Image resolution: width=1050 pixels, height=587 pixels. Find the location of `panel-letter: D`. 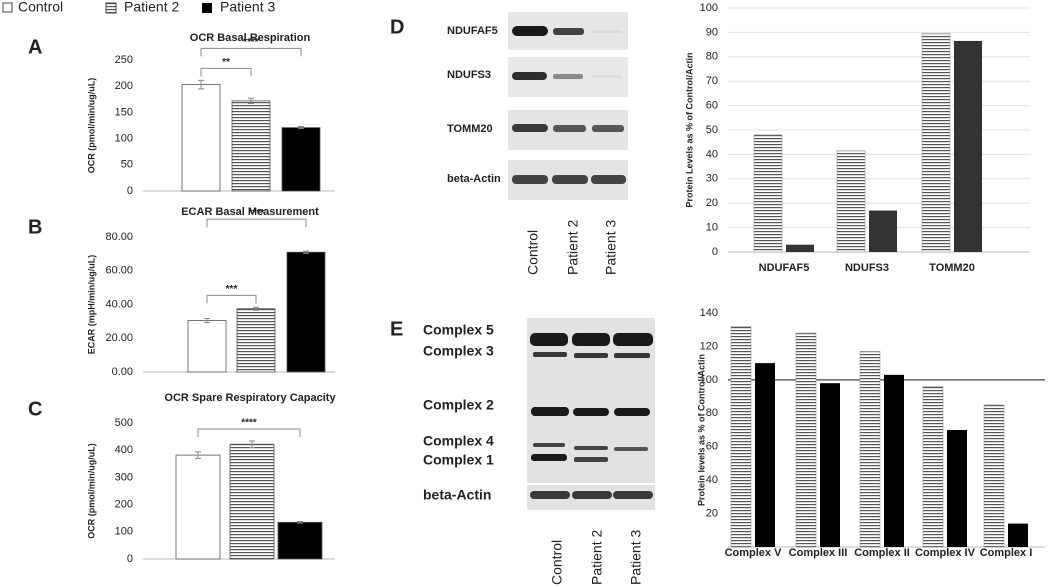

panel-letter: D is located at coordinates (397, 27).